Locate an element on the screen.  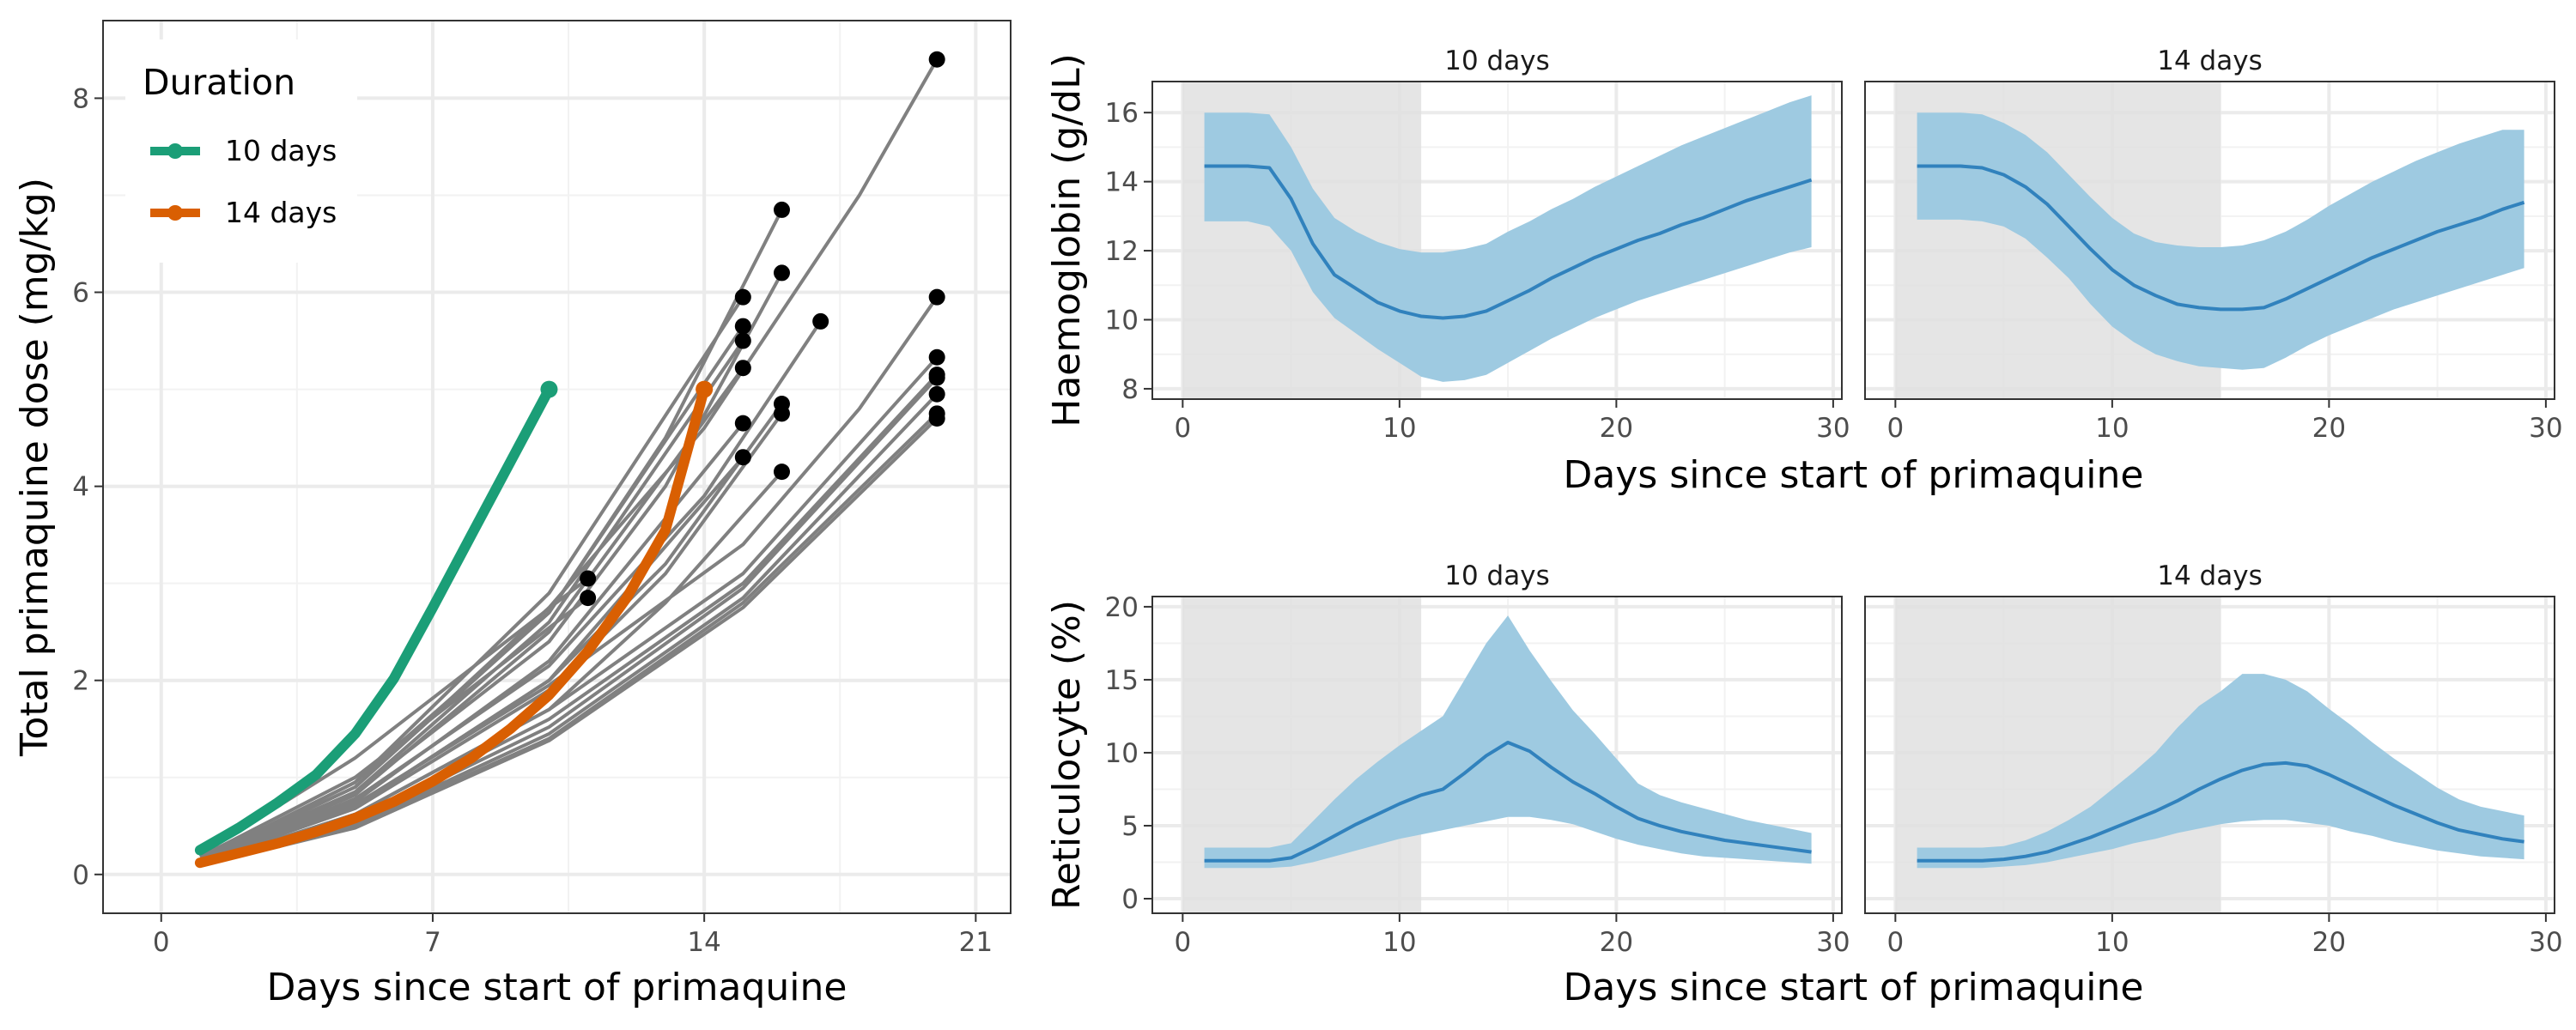
legend-title: Duration is located at coordinates (219, 82).